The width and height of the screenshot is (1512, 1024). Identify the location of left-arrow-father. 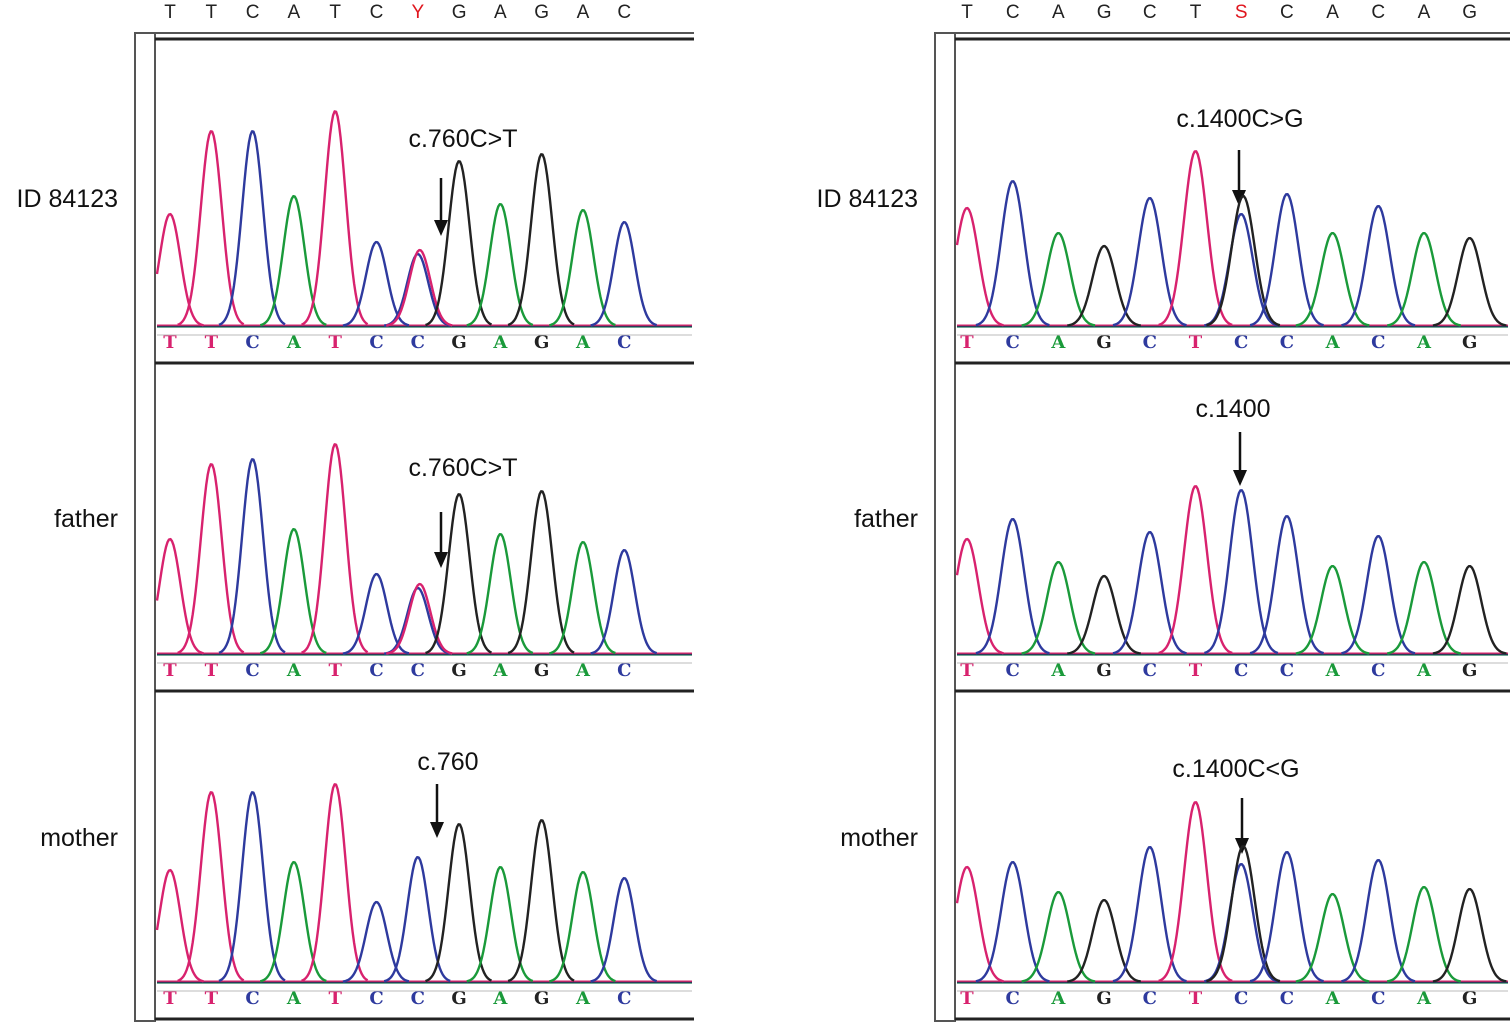
(441, 540).